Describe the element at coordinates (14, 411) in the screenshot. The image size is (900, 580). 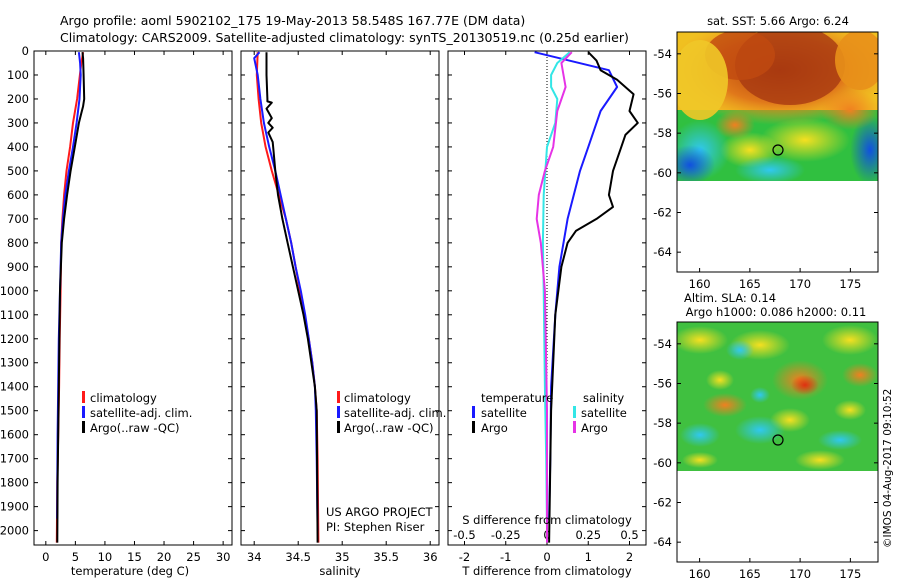
I see `depth-tick-label: 1500` at that location.